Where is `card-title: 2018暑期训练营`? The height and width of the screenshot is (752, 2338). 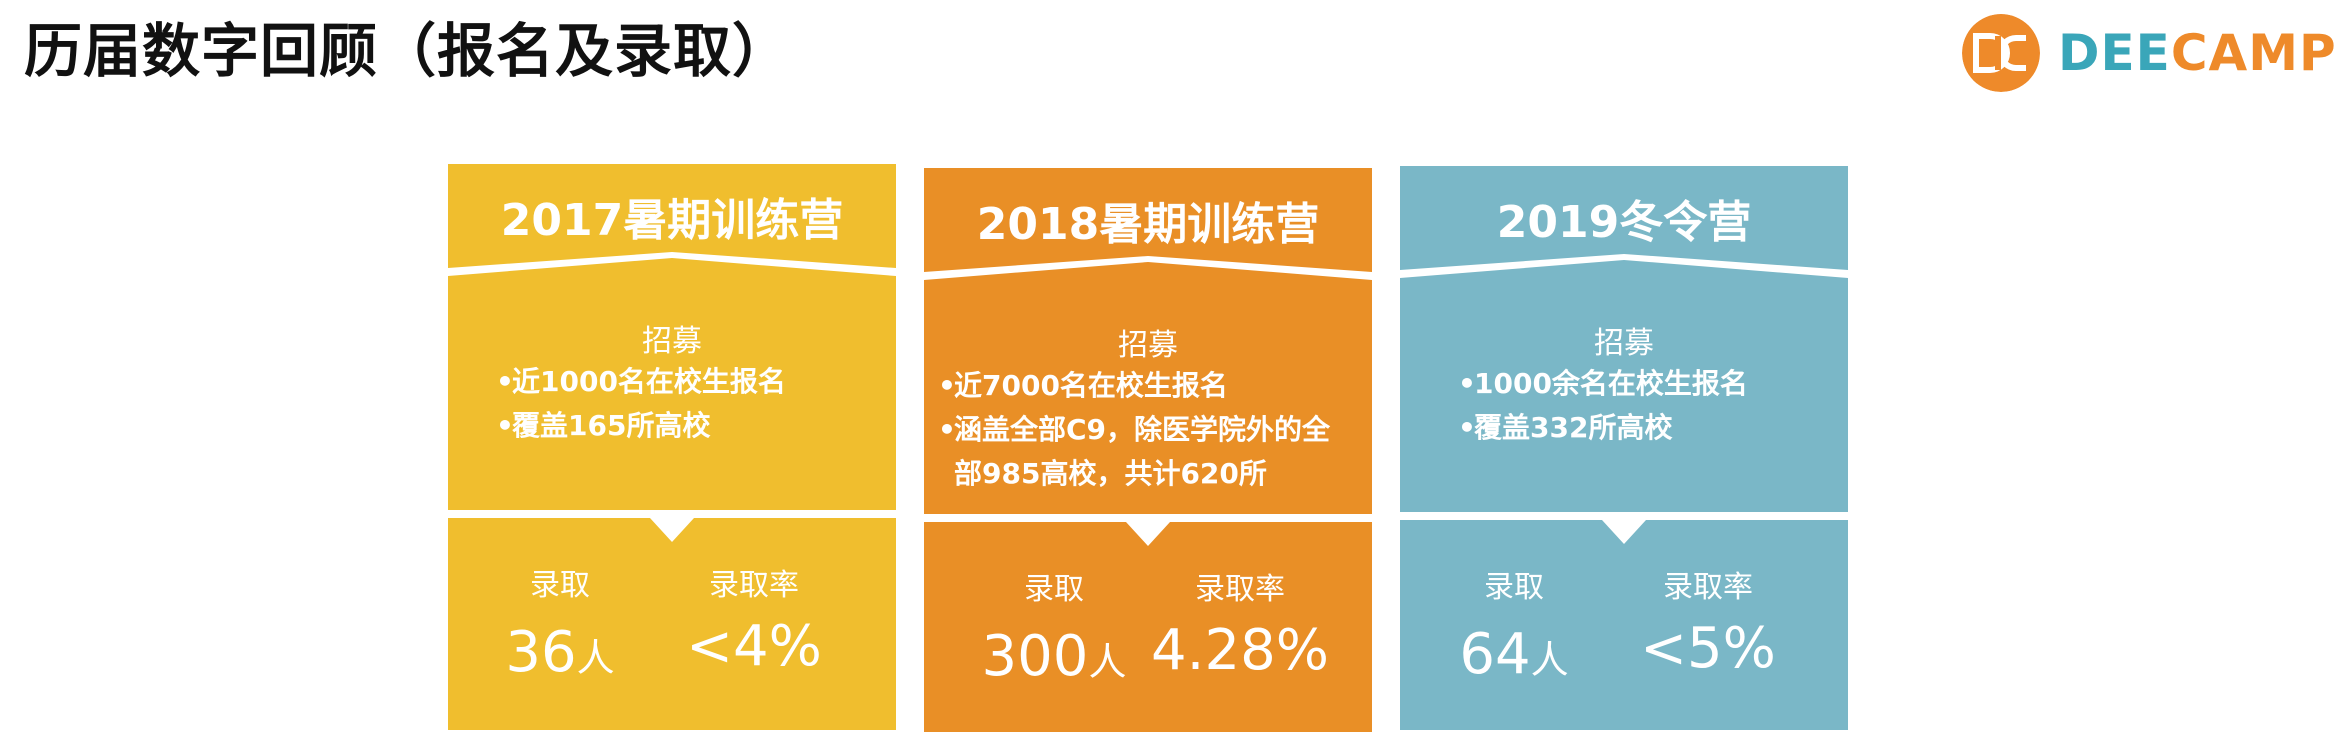 card-title: 2018暑期训练营 is located at coordinates (1148, 224).